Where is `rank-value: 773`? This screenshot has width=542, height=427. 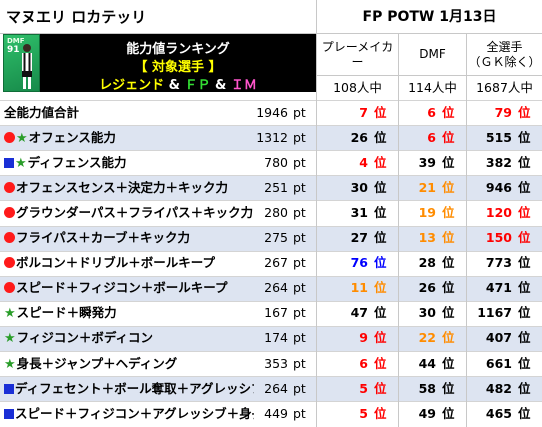 rank-value: 773 is located at coordinates (498, 263).